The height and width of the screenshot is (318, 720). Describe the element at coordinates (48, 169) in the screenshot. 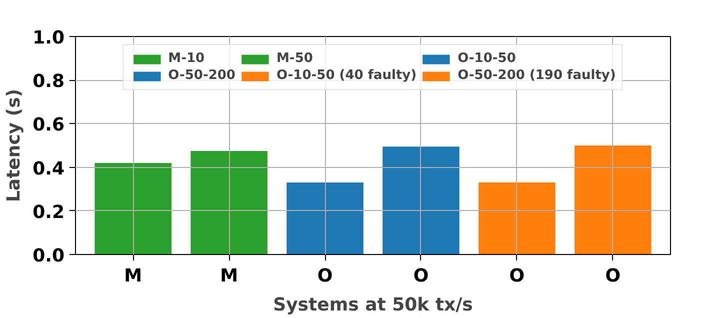

I see `y-tick-label: 0.4` at that location.